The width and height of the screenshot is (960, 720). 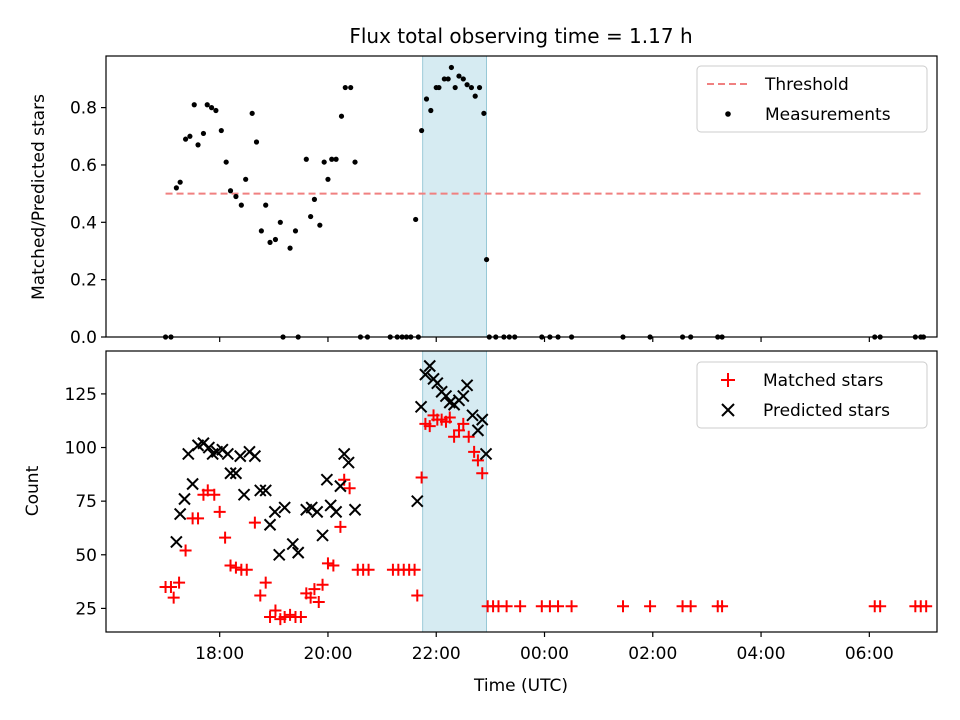 I want to click on plot-title: Flux total observing time = 1.17 h, so click(x=520, y=36).